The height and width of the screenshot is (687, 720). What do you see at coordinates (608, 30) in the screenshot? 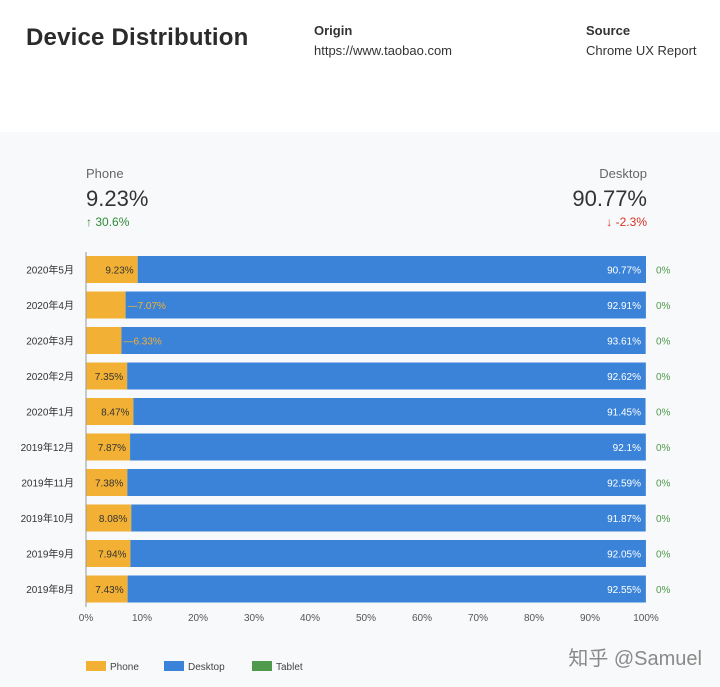
I see `source-label: Source` at bounding box center [608, 30].